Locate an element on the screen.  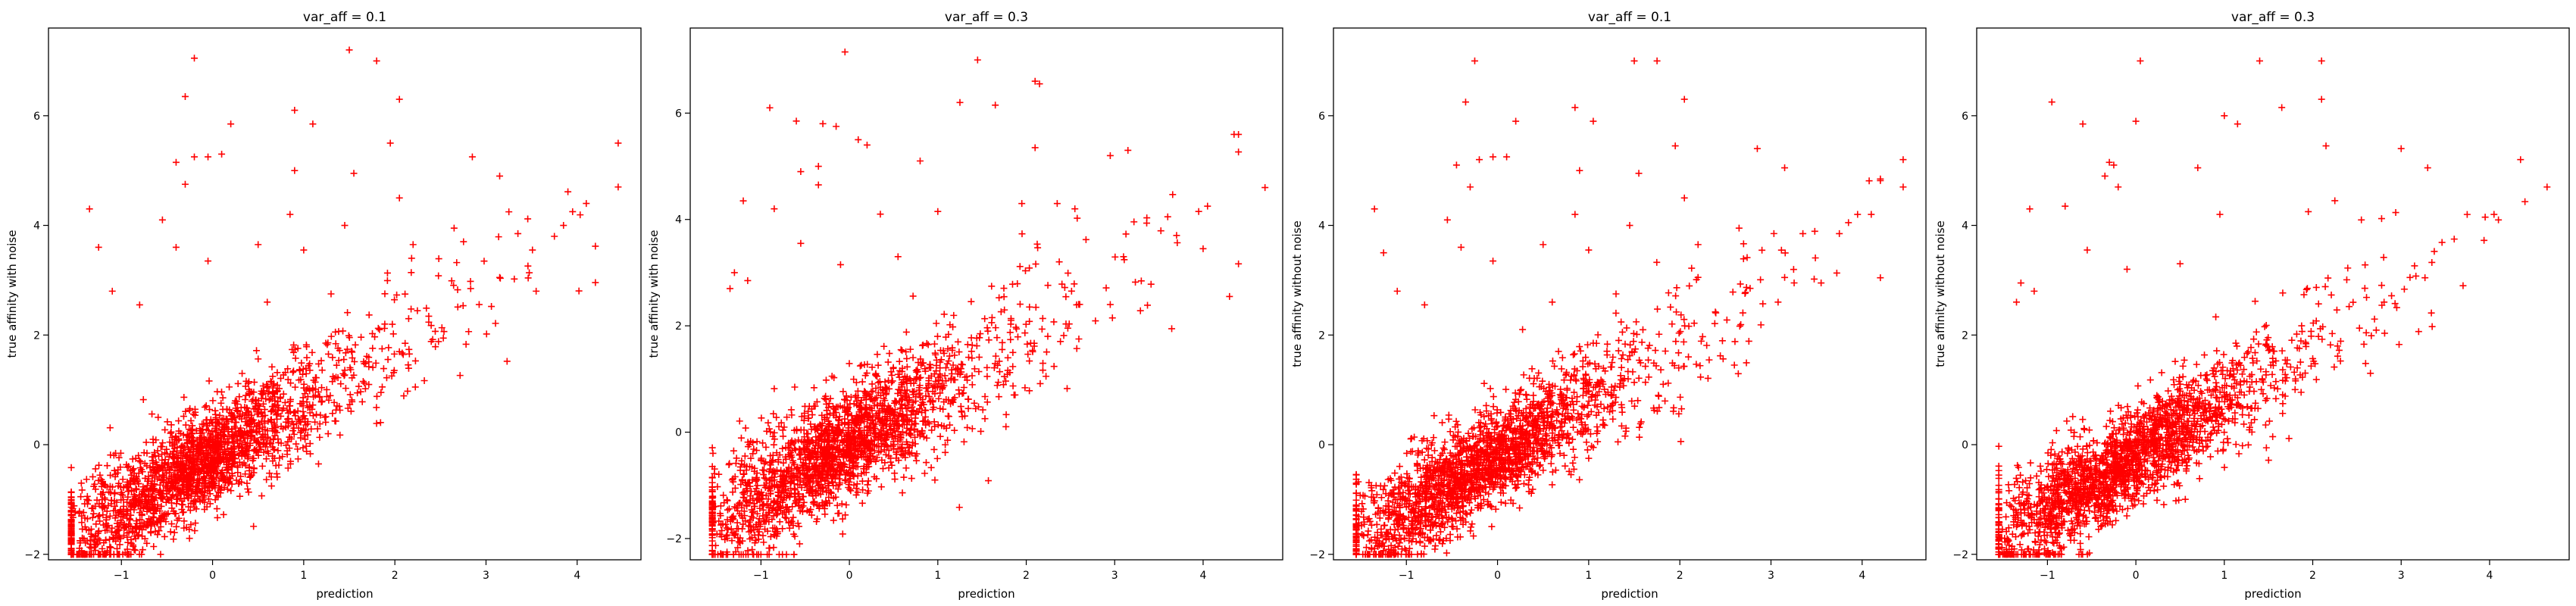
x-tick-label: 4 is located at coordinates (1202, 576).